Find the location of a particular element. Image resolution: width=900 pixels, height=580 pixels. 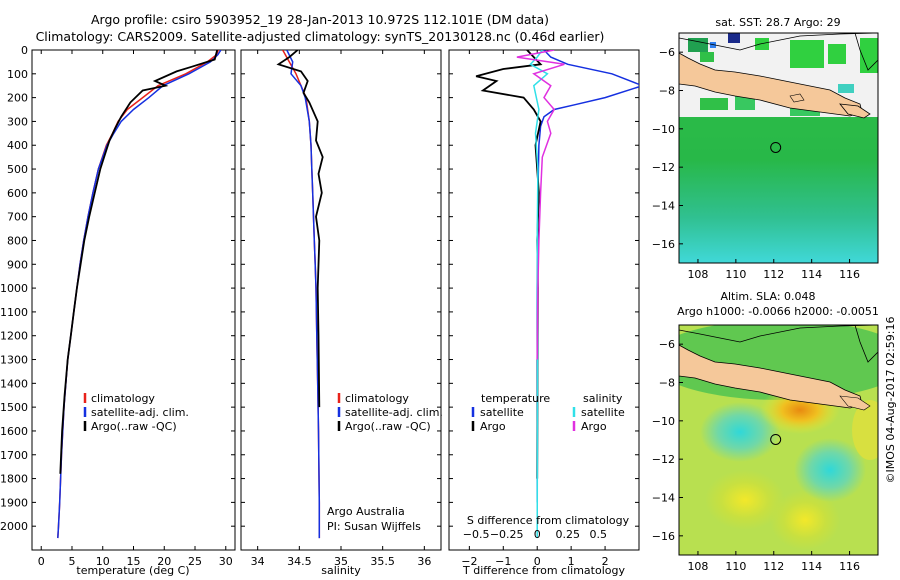

top-tick-label: 0.25 is located at coordinates (568, 534).